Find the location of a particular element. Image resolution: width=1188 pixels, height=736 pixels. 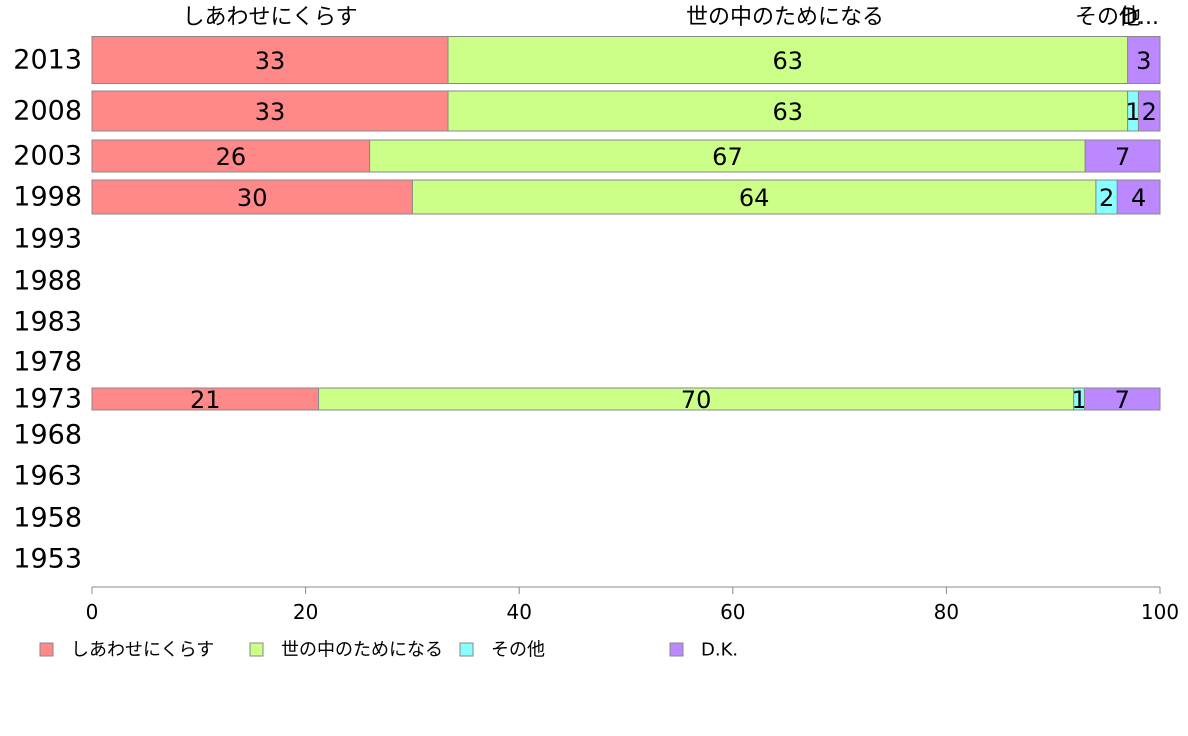

x-tick-label: 0 is located at coordinates (92, 612).